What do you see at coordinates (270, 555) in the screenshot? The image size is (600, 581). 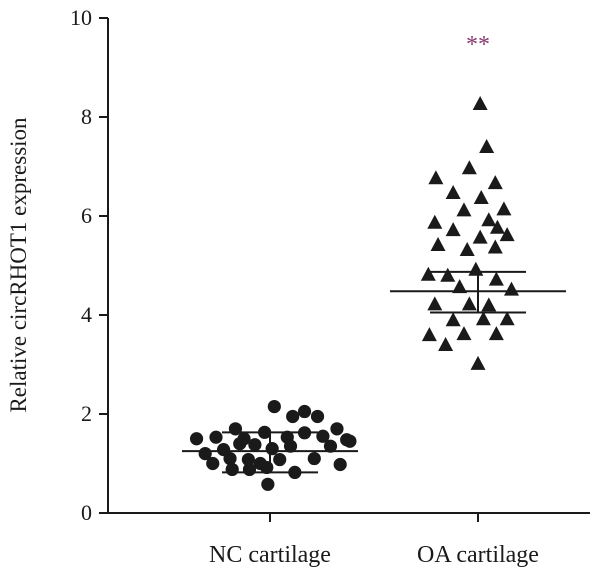 I see `x-category-label: NC cartilage` at bounding box center [270, 555].